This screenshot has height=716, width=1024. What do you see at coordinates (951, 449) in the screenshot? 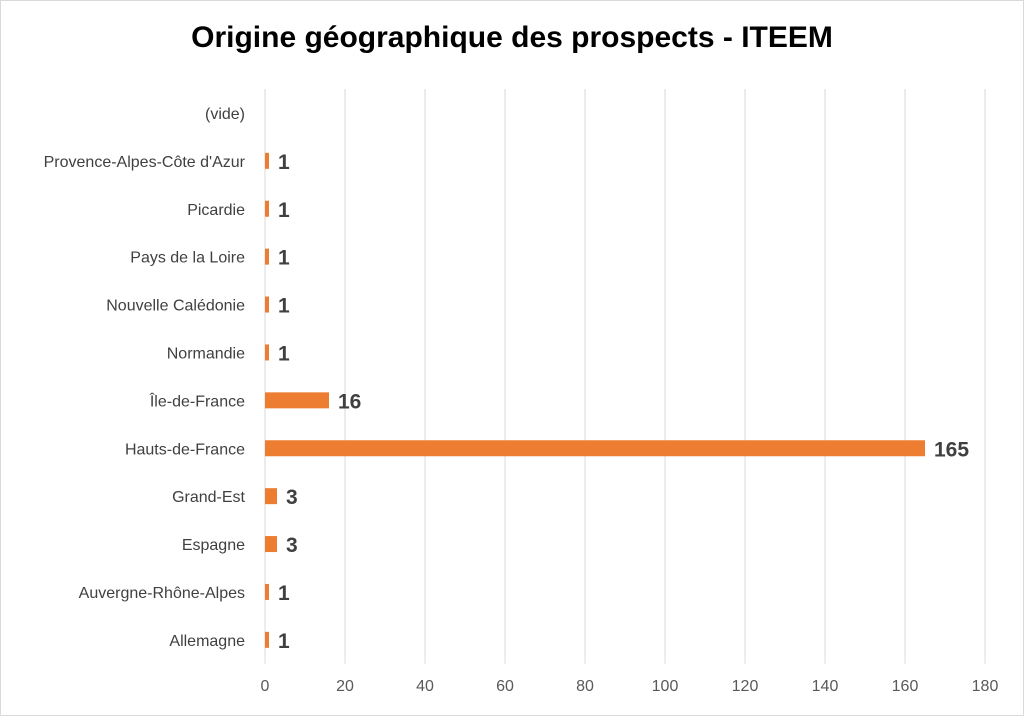
I see `data-label: 165` at bounding box center [951, 449].